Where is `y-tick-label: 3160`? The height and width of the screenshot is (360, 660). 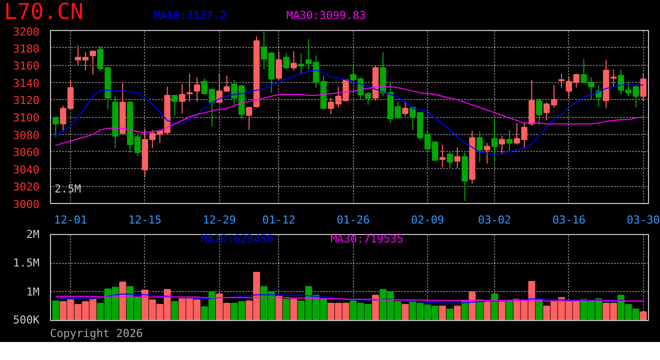
y-tick-label: 3160 is located at coordinates (26, 66).